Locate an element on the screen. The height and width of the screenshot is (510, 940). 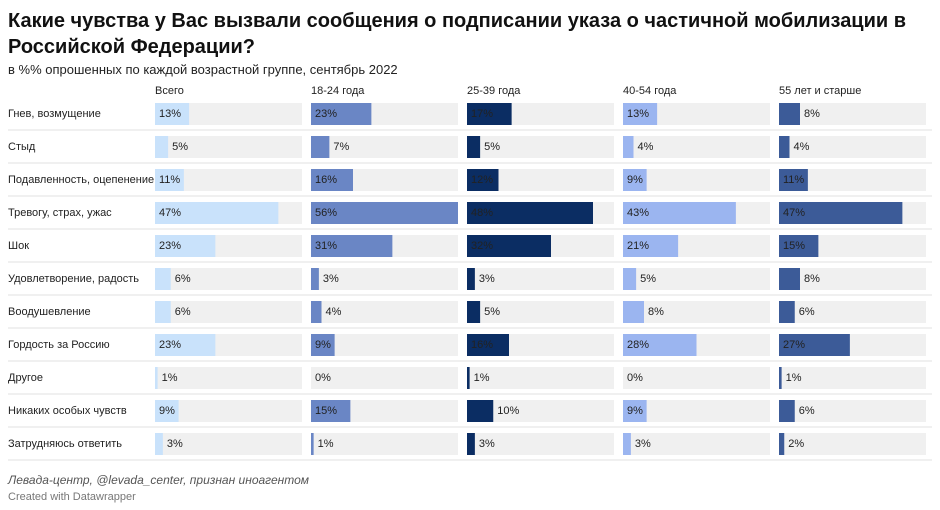
credit: Created with Datawrapper is located at coordinates (72, 497).